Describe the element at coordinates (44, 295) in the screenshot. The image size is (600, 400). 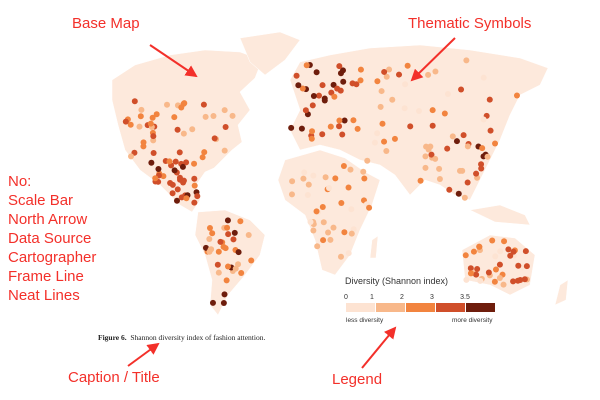
I see `missing-item: Neat Lines` at that location.